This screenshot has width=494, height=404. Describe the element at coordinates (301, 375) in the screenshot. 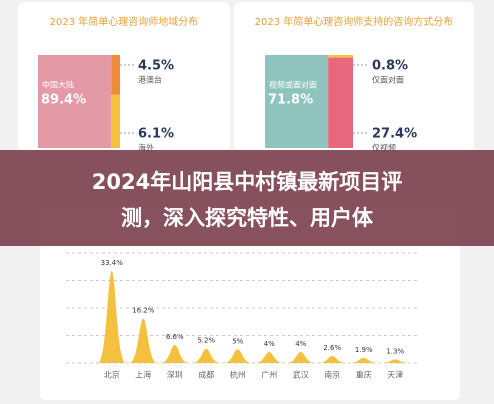

I see `x-tick-label: 武汉` at that location.